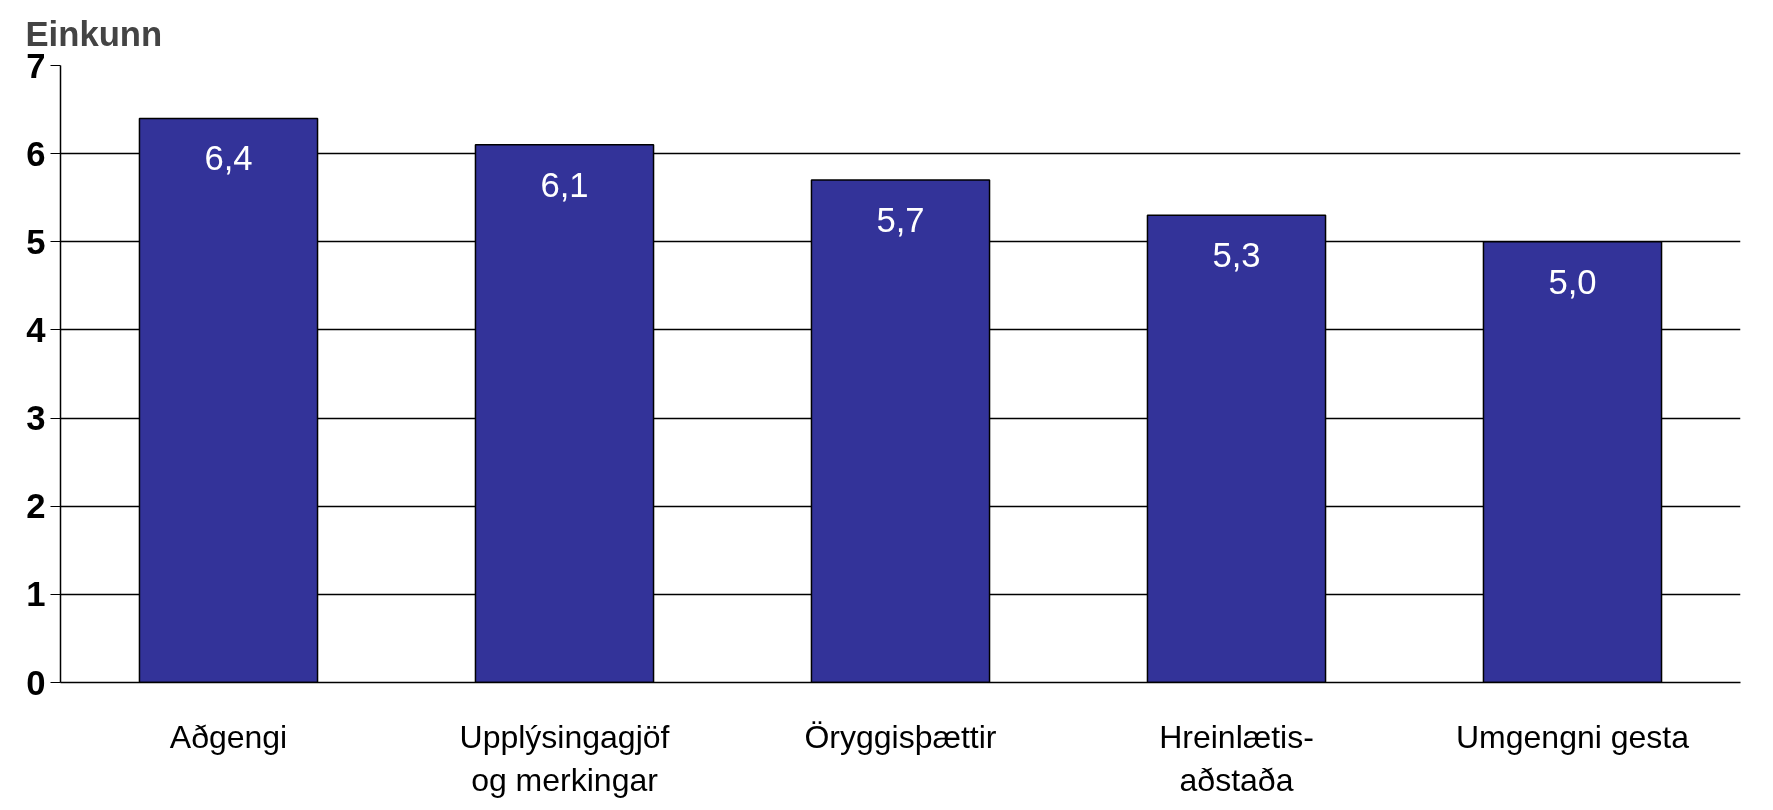  What do you see at coordinates (564, 184) in the screenshot?
I see `data-label: 6,1` at bounding box center [564, 184].